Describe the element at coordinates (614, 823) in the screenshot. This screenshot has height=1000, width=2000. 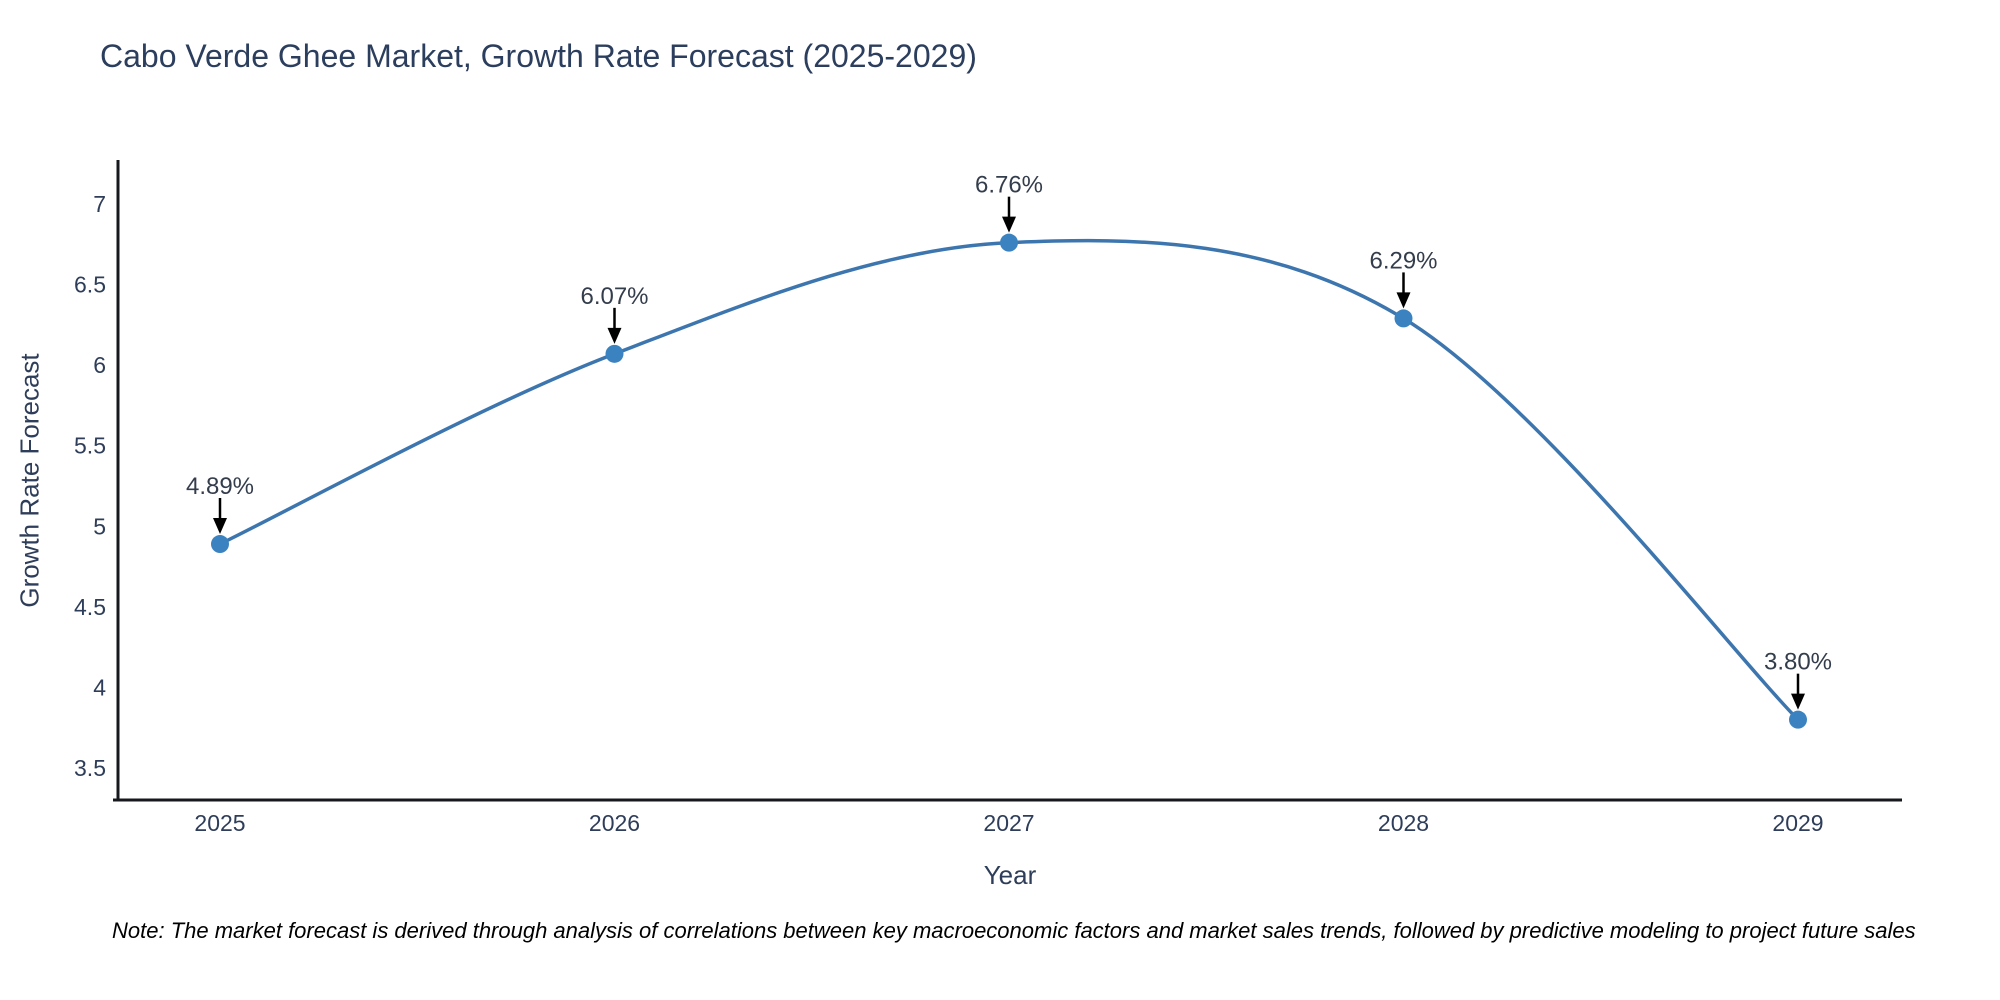
I see `x-tick-label: 2026` at that location.